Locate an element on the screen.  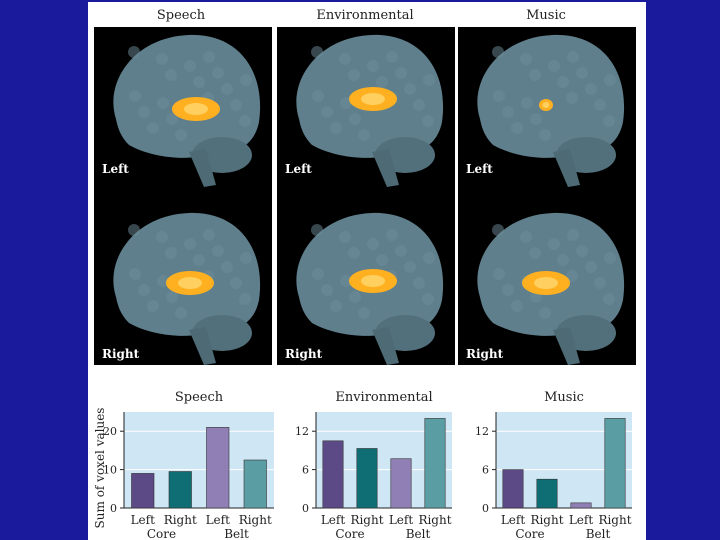
y-tick-label: 12 is located at coordinates (302, 431).